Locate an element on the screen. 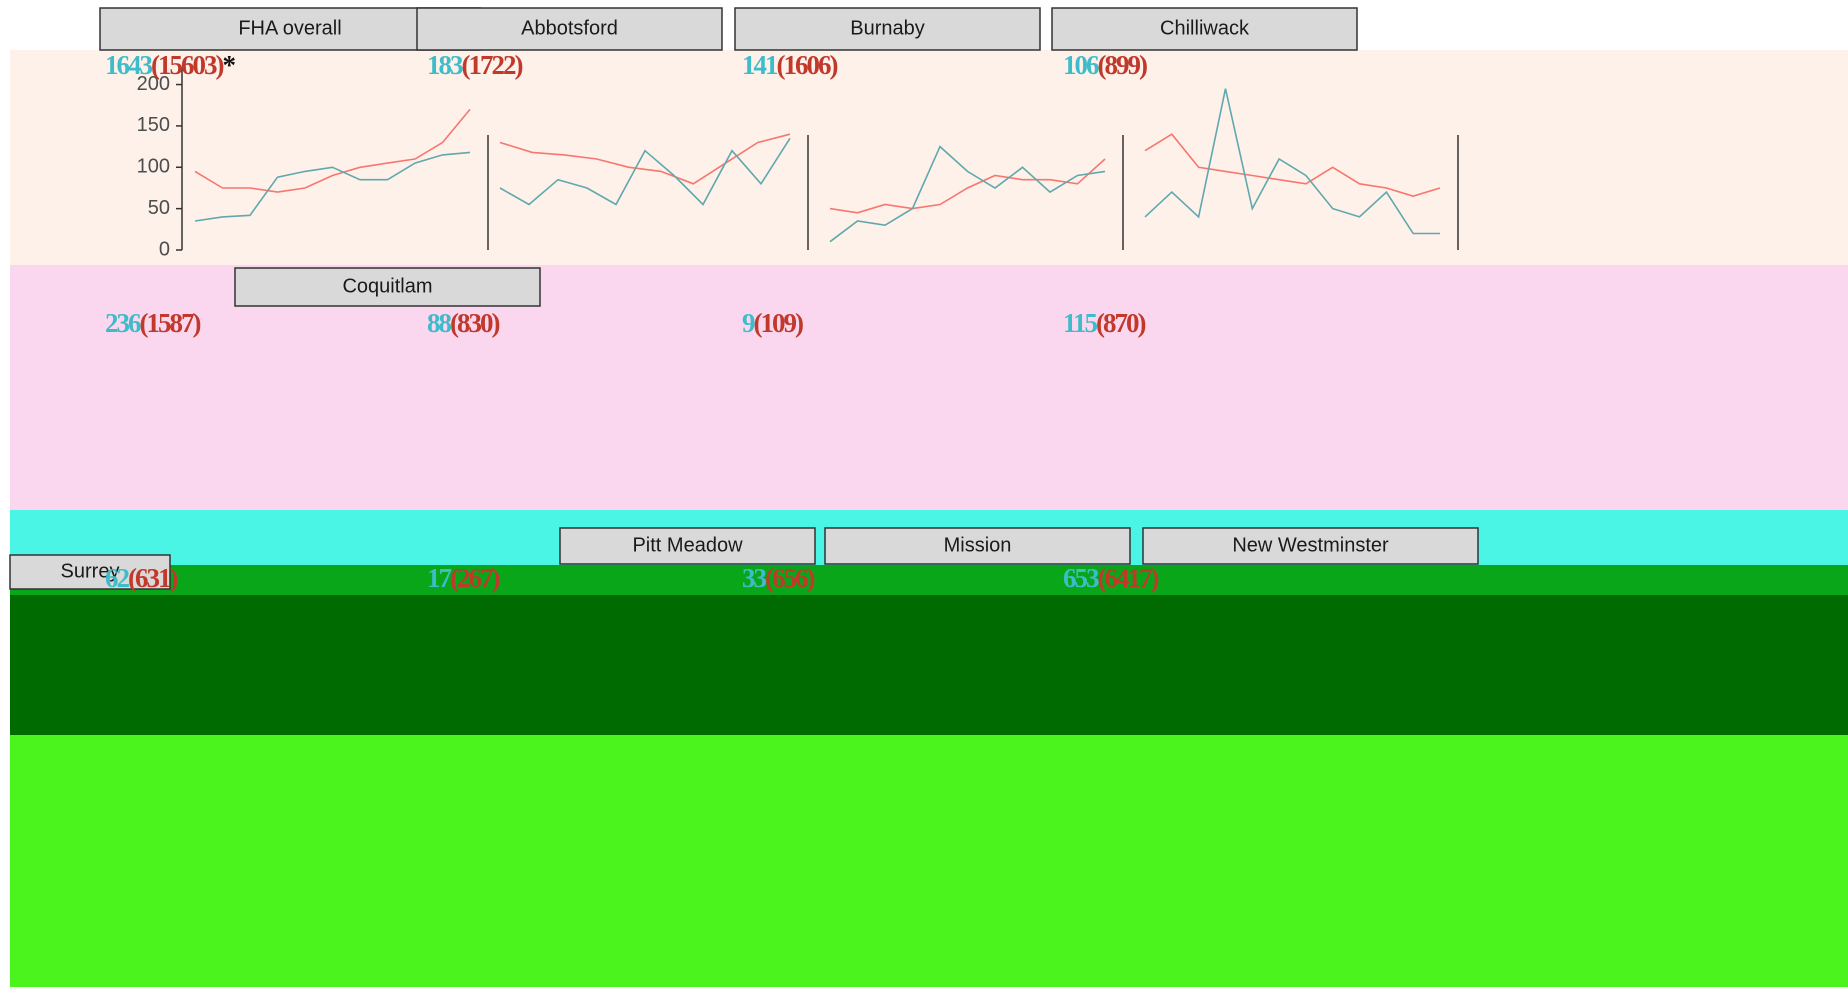 This screenshot has height=987, width=1848. count-label: 17(267) is located at coordinates (463, 578).